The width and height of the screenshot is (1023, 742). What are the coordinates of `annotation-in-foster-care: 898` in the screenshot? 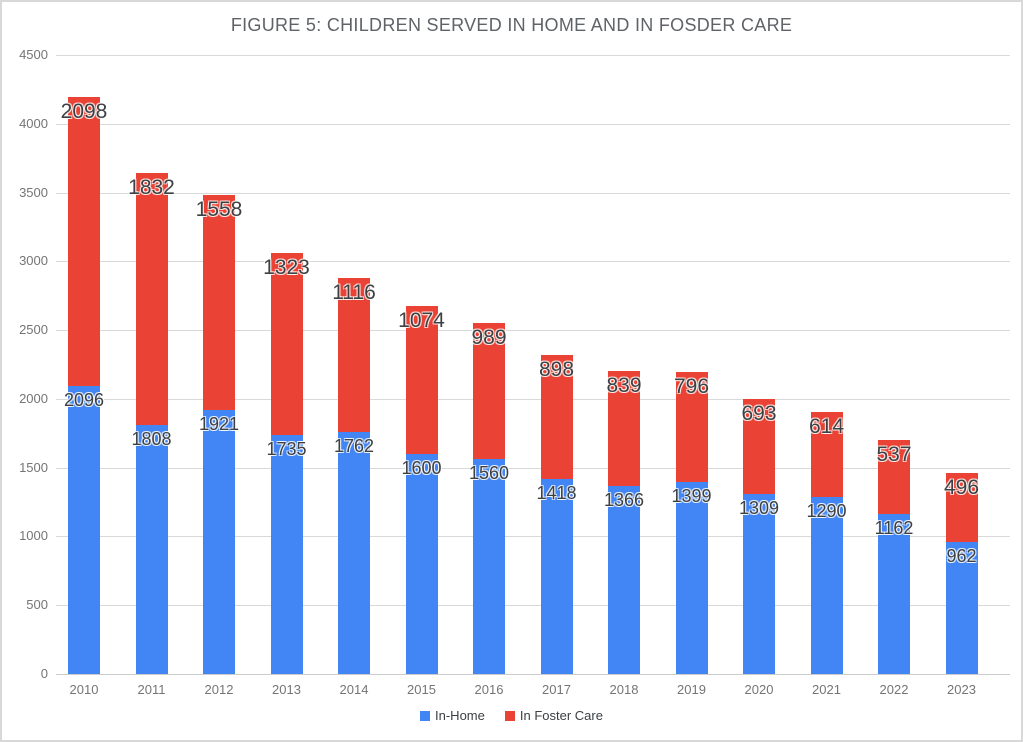 It's located at (556, 370).